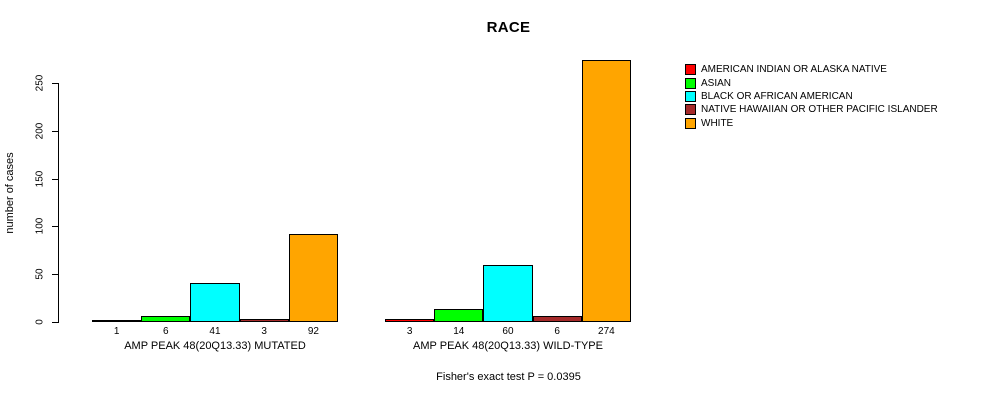 The width and height of the screenshot is (990, 400). What do you see at coordinates (811, 82) in the screenshot?
I see `legend-item: ASIAN` at bounding box center [811, 82].